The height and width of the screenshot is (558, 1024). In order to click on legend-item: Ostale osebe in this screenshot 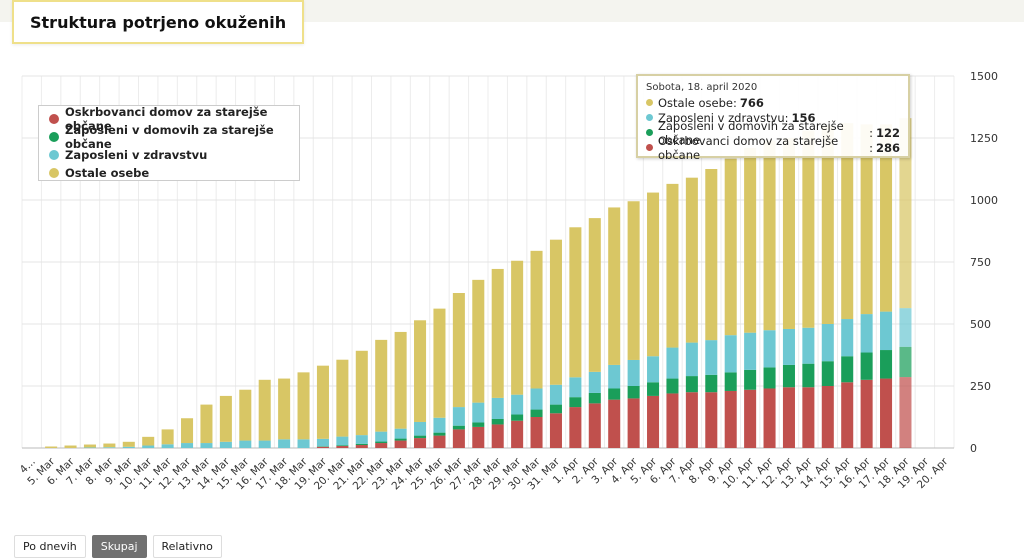, I will do `click(169, 173)`.